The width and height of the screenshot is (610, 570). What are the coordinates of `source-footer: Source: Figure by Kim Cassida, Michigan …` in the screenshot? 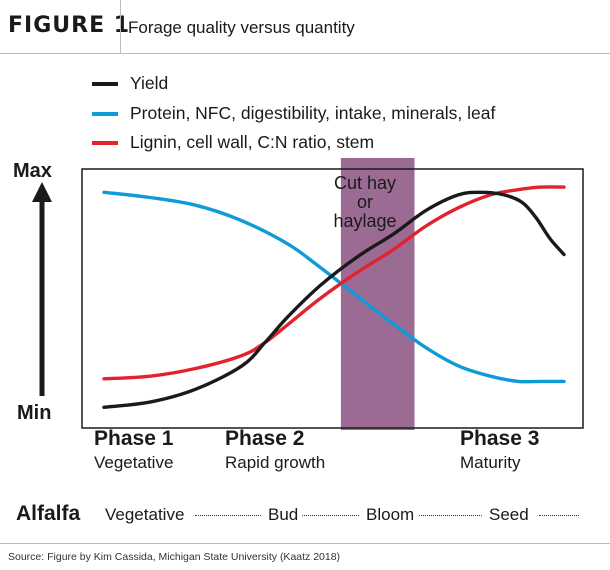 It's located at (305, 556).